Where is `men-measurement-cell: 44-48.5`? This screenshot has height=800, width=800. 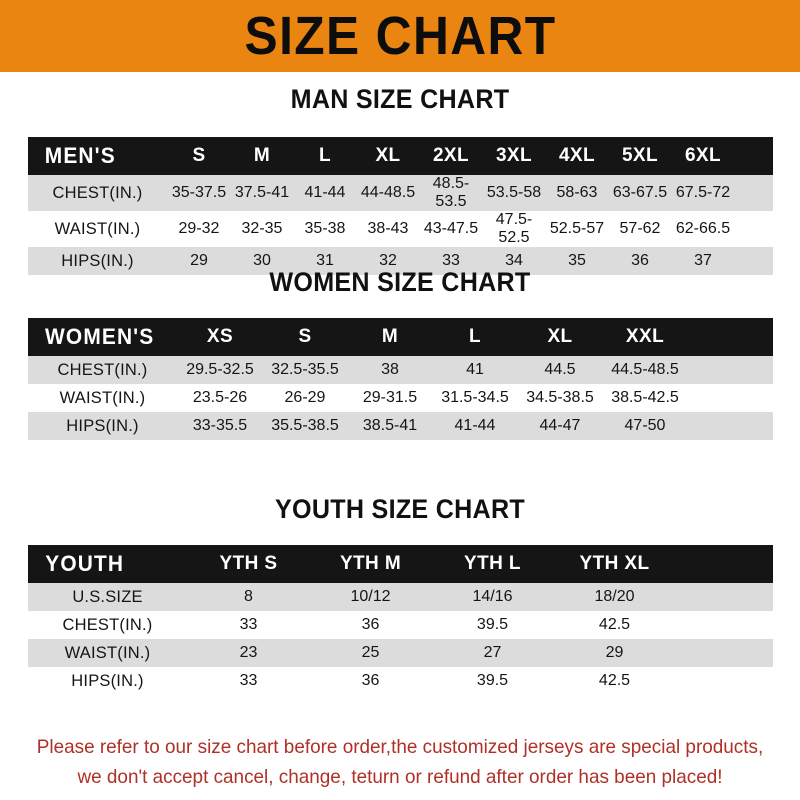
men-measurement-cell: 44-48.5 is located at coordinates (388, 192).